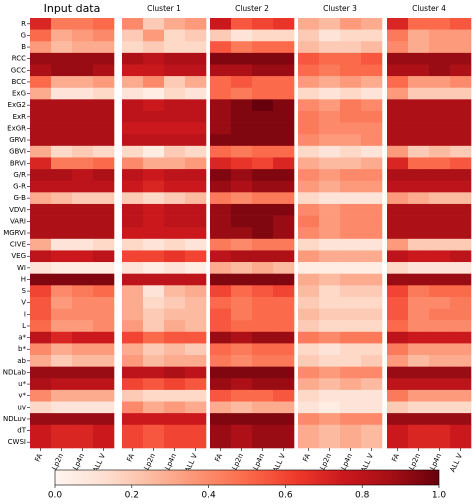 This screenshot has height=504, width=474. Describe the element at coordinates (22, 384) in the screenshot. I see `y-tick-label: u*` at that location.